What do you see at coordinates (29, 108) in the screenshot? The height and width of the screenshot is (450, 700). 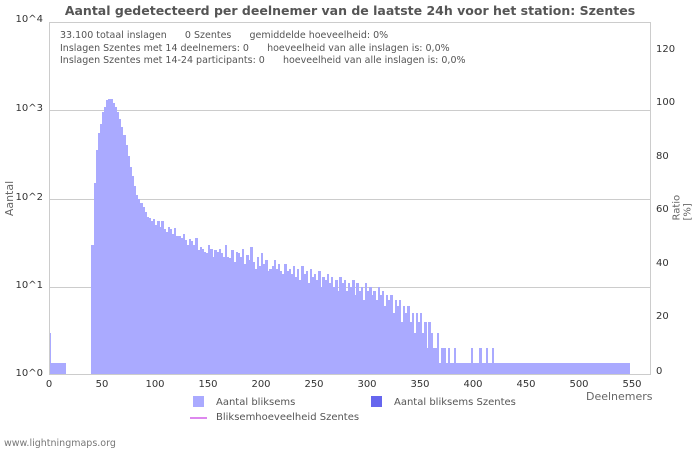 I see `y-tick-10e3: 10^3` at bounding box center [29, 108].